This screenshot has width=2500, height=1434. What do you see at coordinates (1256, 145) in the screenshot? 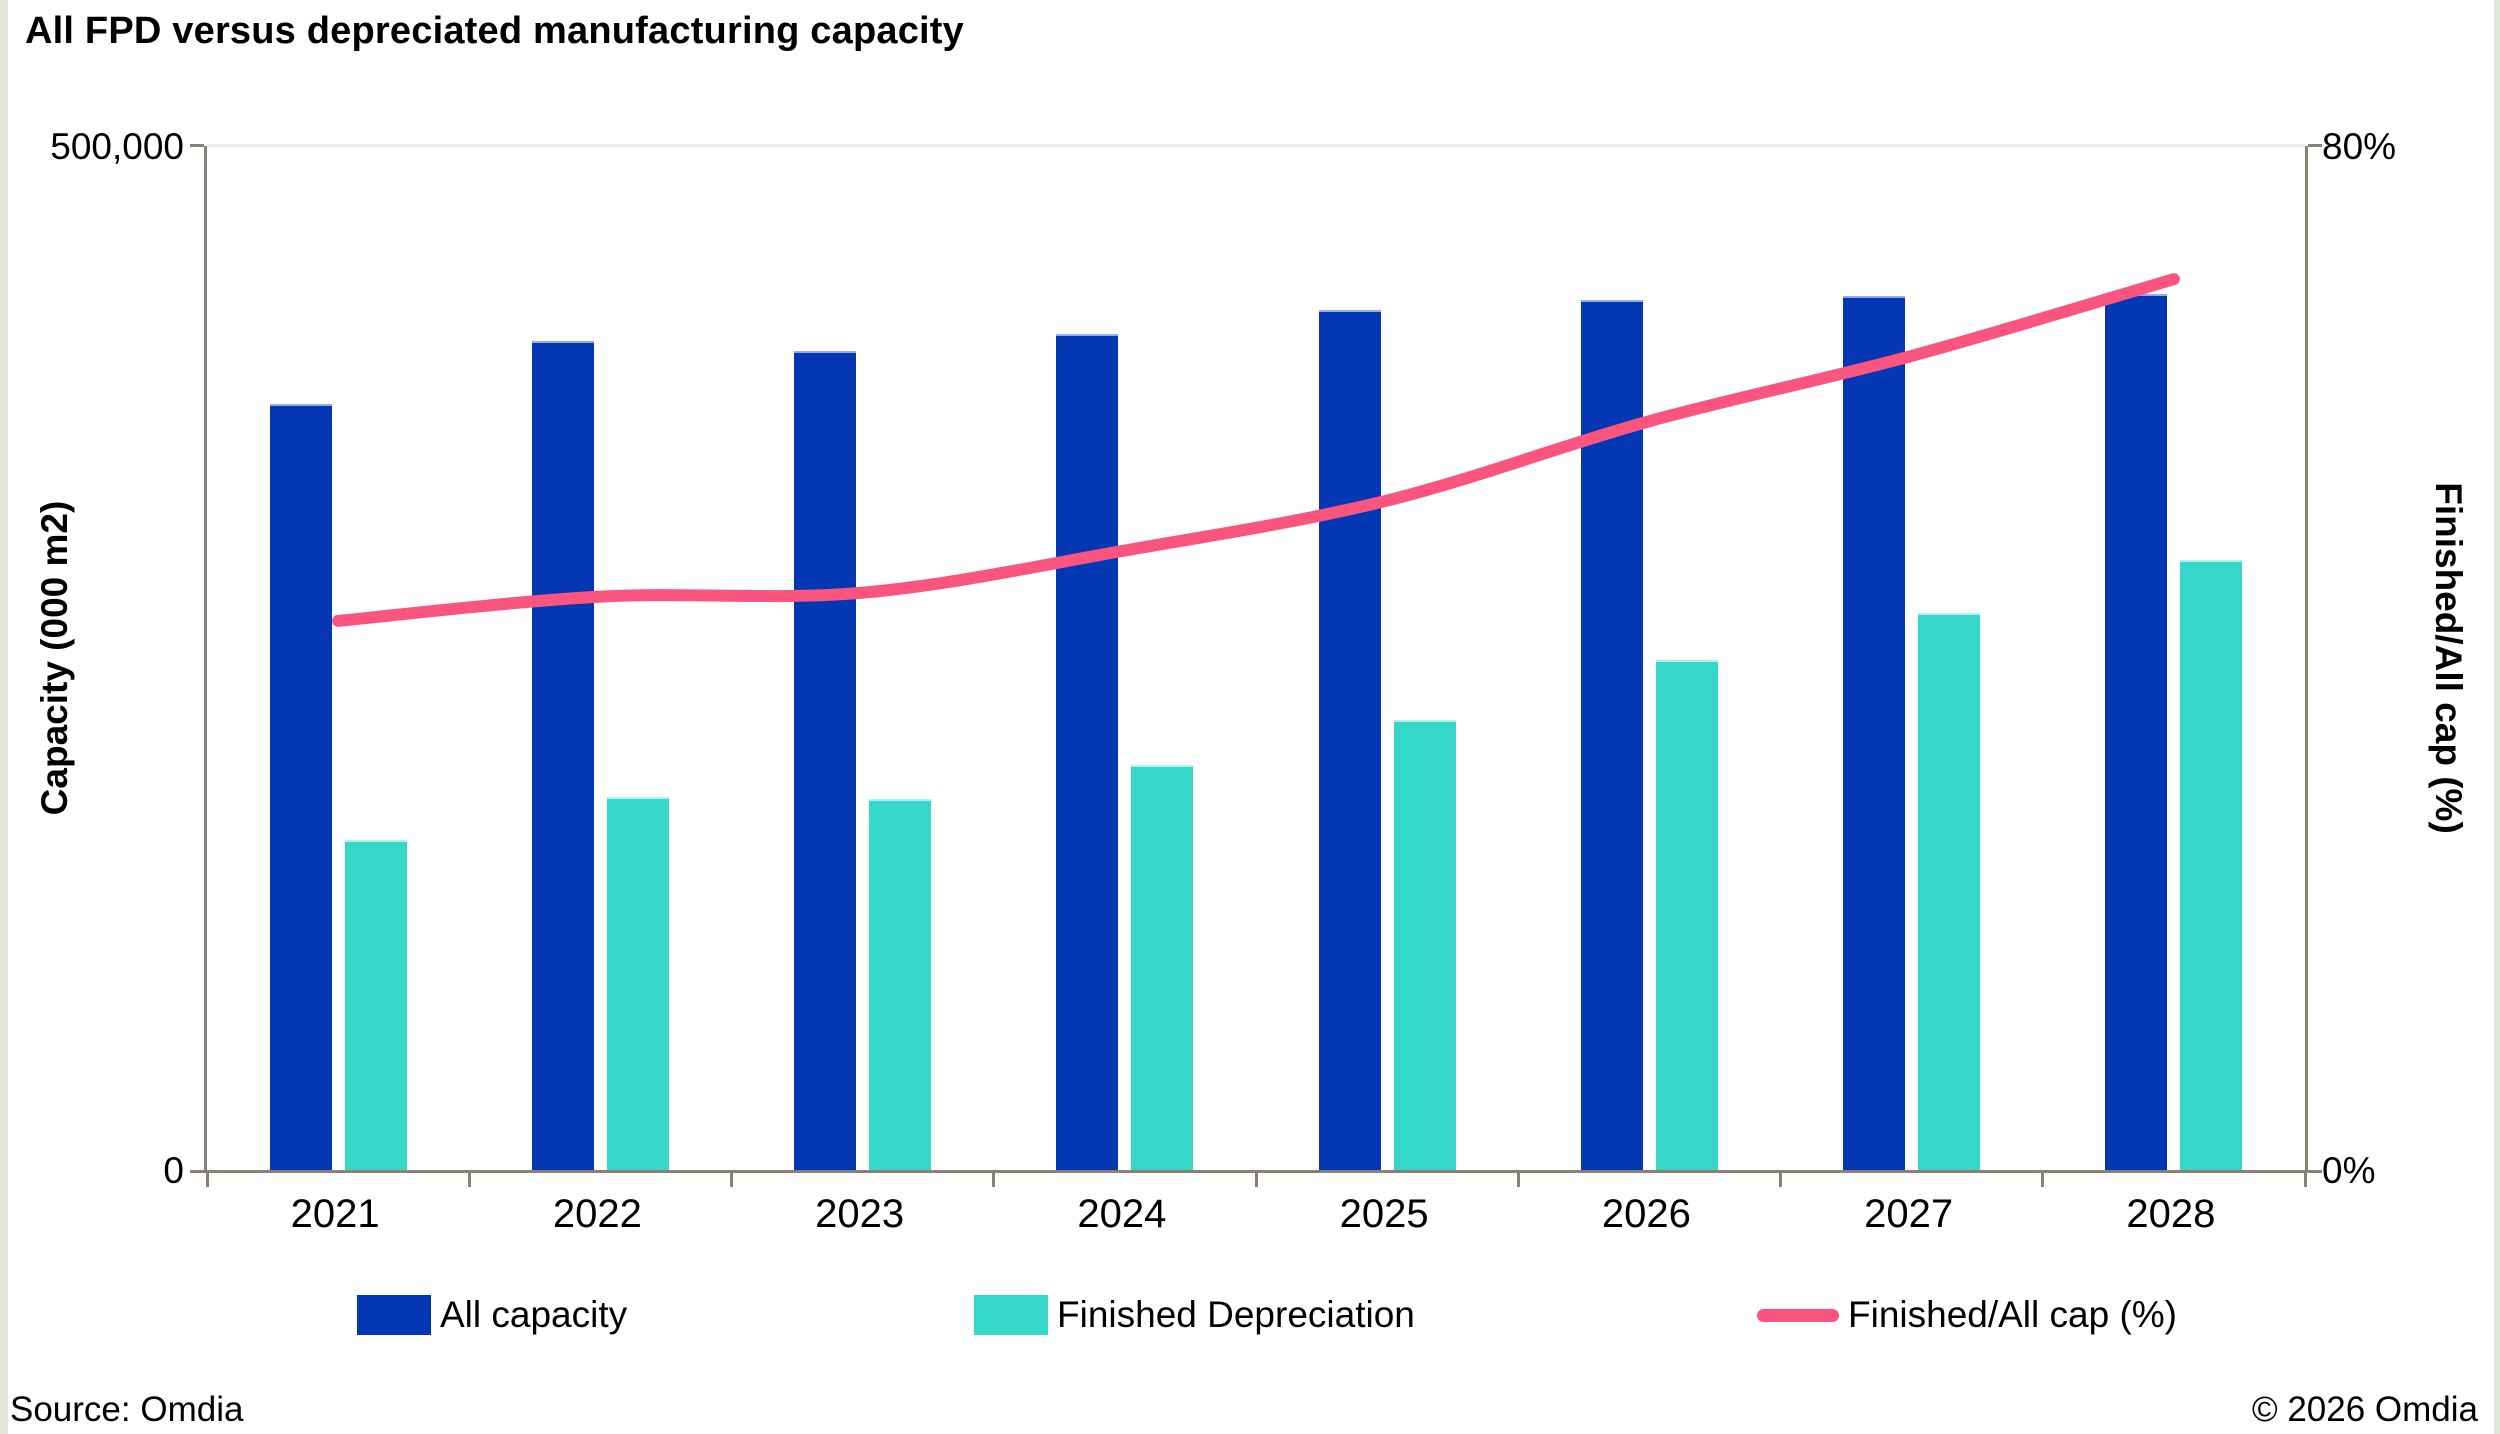
I see `top-gridline` at bounding box center [1256, 145].